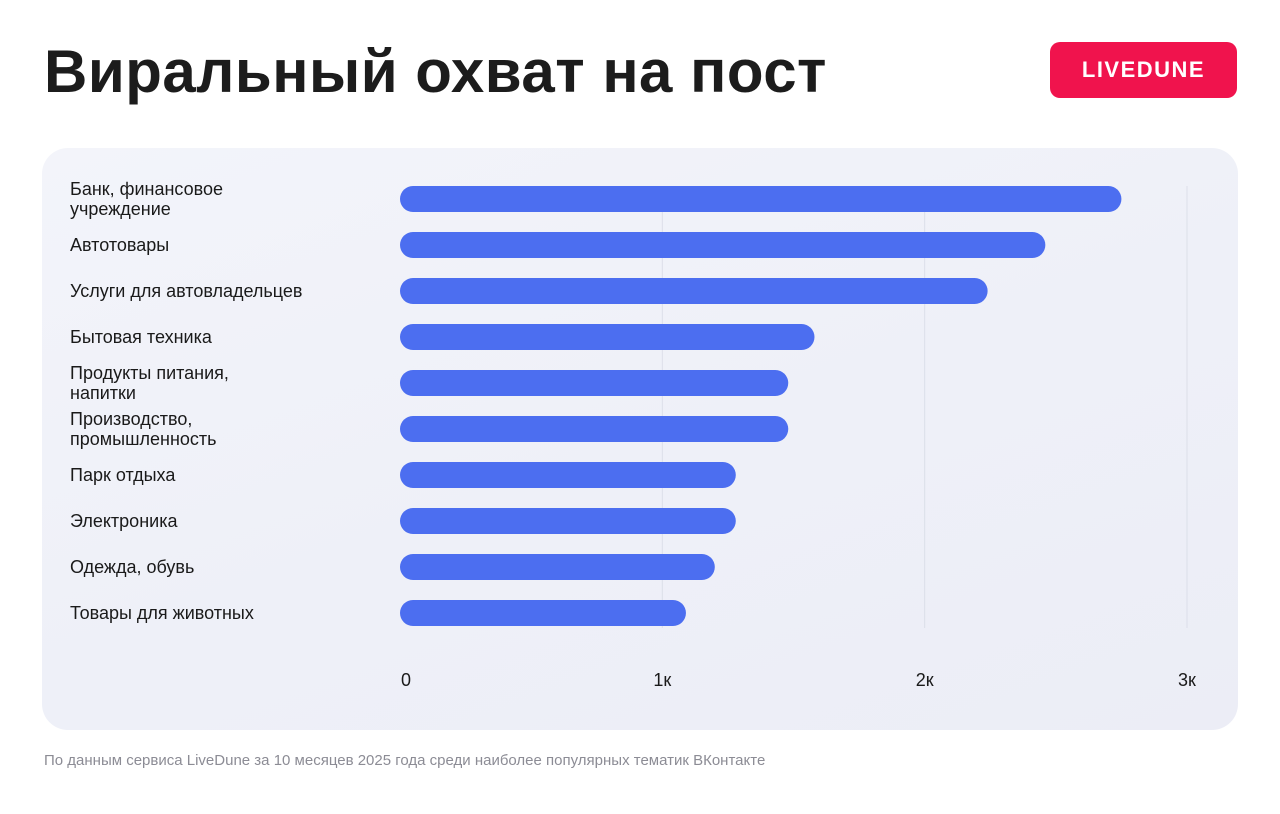 Image resolution: width=1280 pixels, height=814 pixels. I want to click on category-label: Парк отдыха, so click(123, 475).